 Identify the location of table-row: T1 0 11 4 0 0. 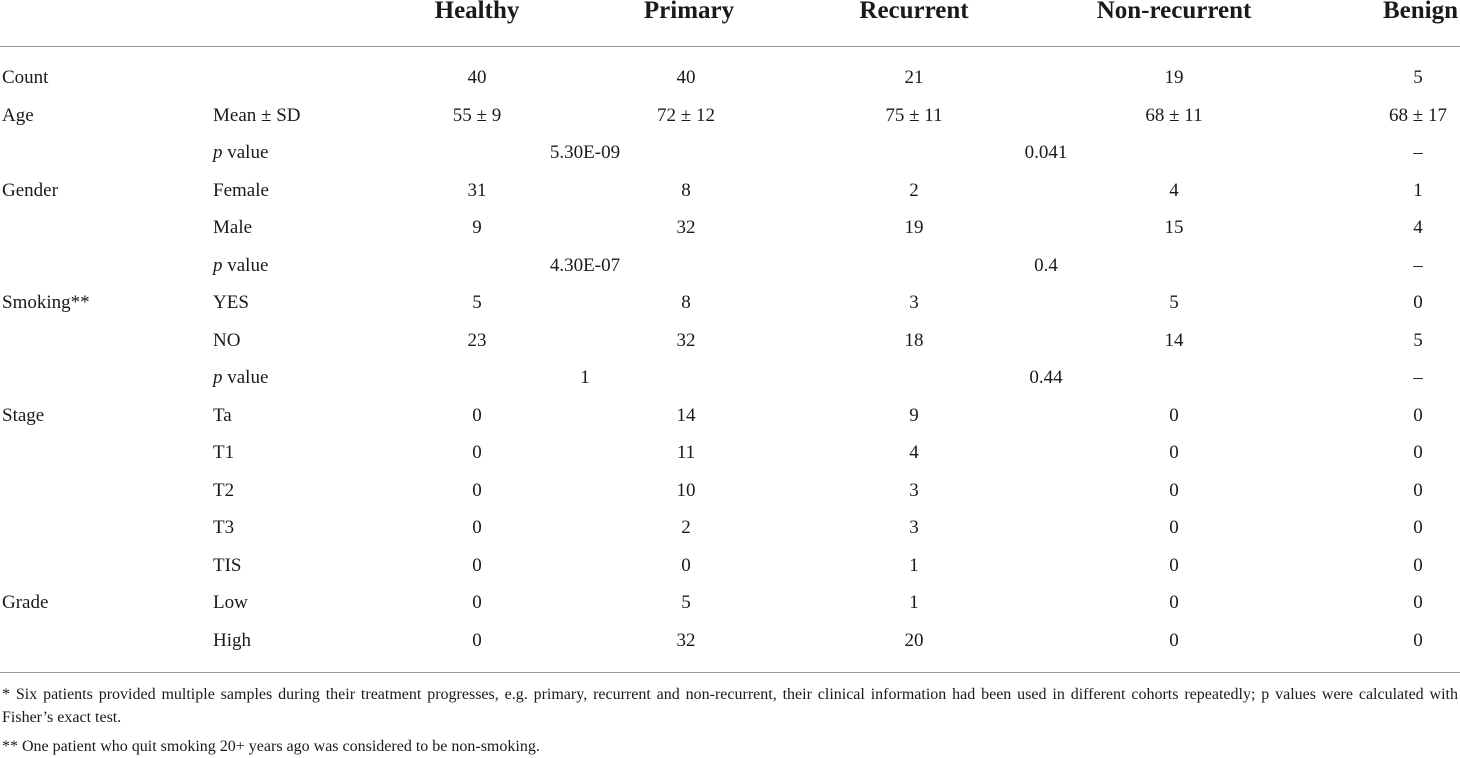
(730, 452).